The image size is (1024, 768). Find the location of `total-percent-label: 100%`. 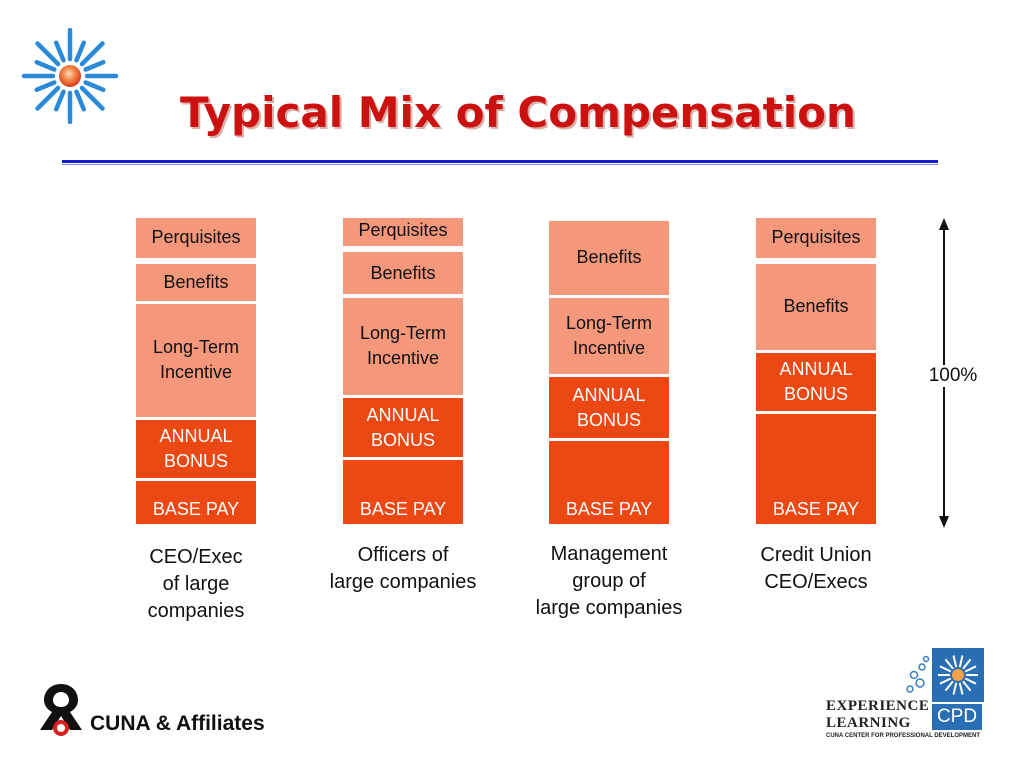

total-percent-label: 100% is located at coordinates (953, 376).